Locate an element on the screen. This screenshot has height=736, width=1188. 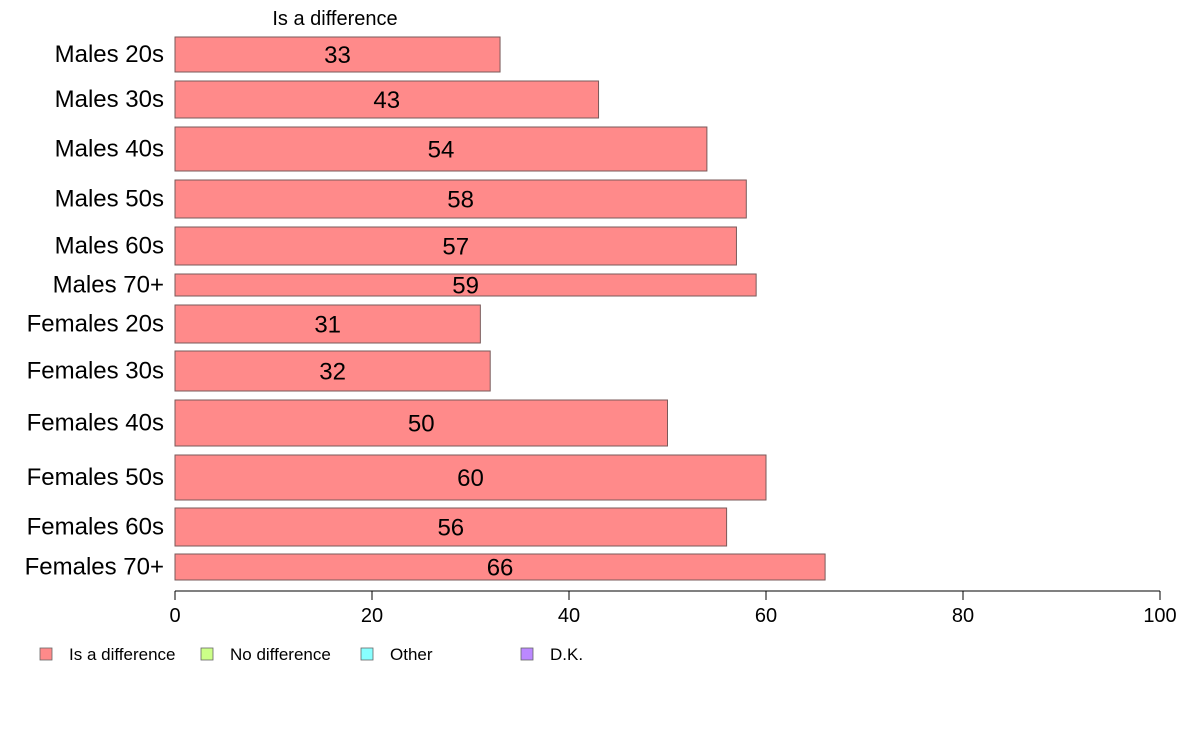
x-tick-label: 60 is located at coordinates (766, 616).